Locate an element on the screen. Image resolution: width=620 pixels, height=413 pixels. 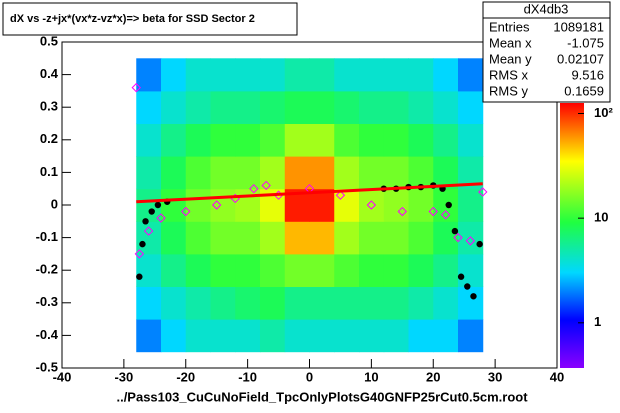
stats-label: RMS x is located at coordinates (509, 74).